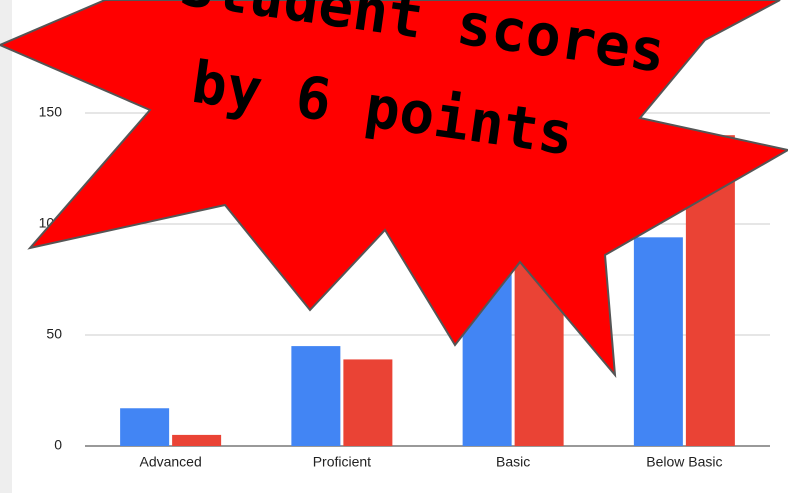 This screenshot has height=493, width=788. I want to click on x-tick-label: Basic, so click(513, 462).